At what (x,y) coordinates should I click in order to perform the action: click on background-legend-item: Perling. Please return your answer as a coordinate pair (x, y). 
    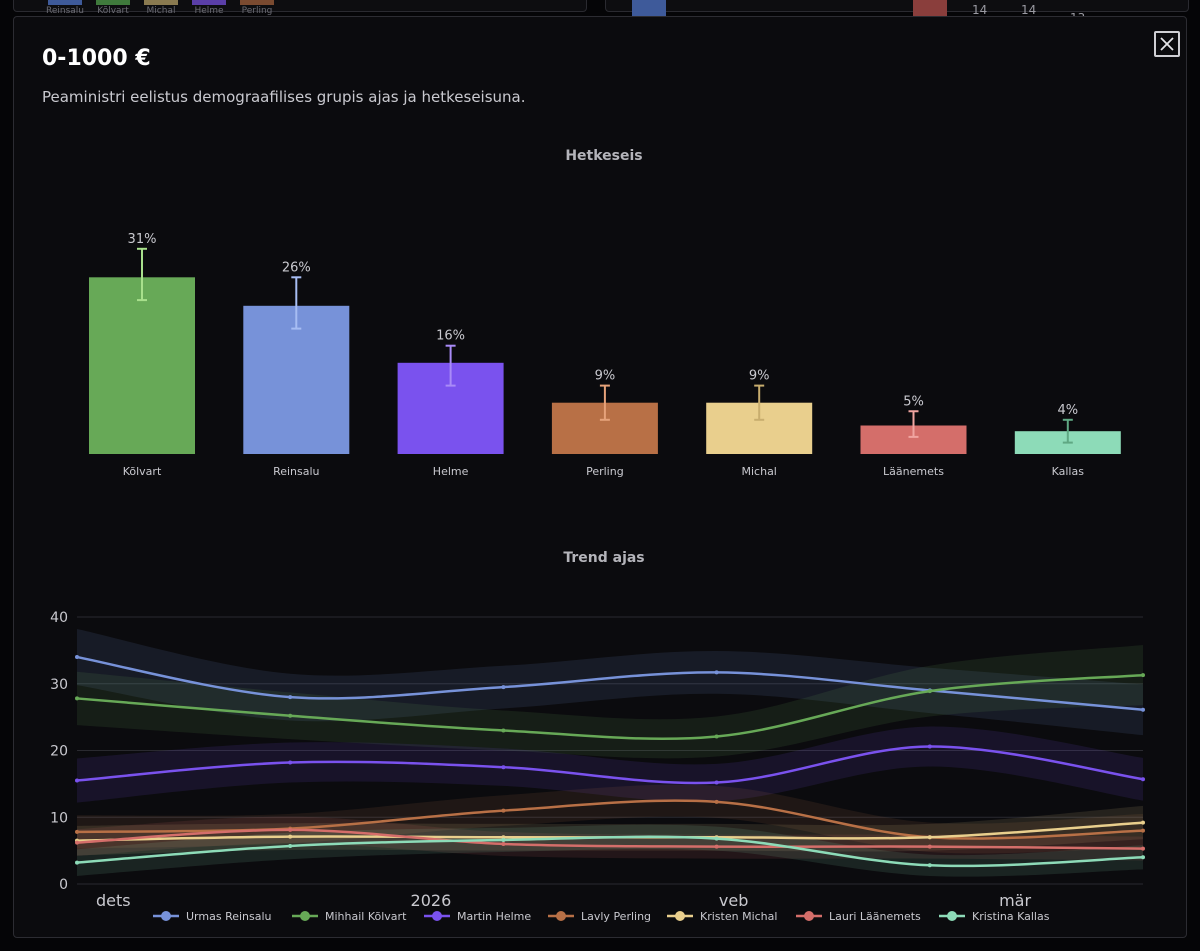
    Looking at the image, I should click on (257, 8).